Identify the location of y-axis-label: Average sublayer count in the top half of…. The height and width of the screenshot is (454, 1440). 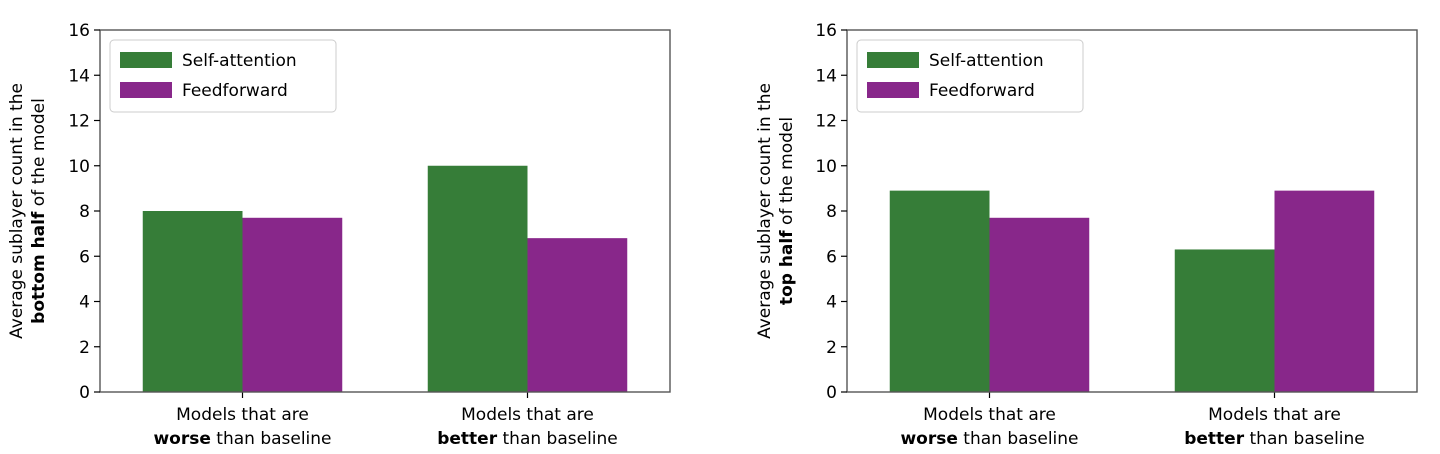
(776, 211).